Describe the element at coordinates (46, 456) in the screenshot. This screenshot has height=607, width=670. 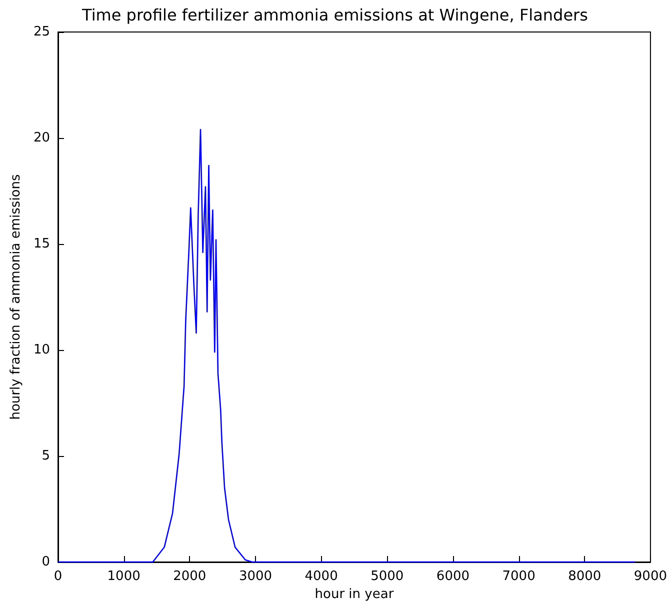
I see `y-tick-label: 5` at that location.